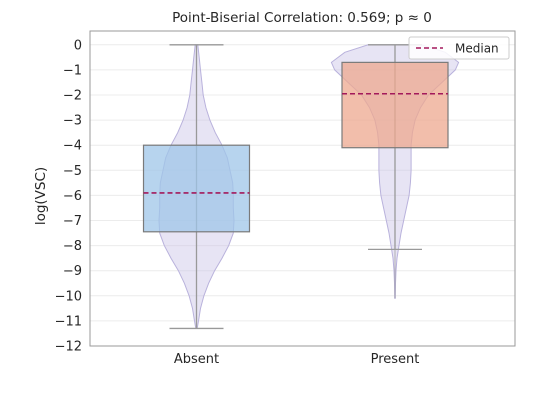  What do you see at coordinates (72, 246) in the screenshot?
I see `y-tick-label: −8` at bounding box center [72, 246].